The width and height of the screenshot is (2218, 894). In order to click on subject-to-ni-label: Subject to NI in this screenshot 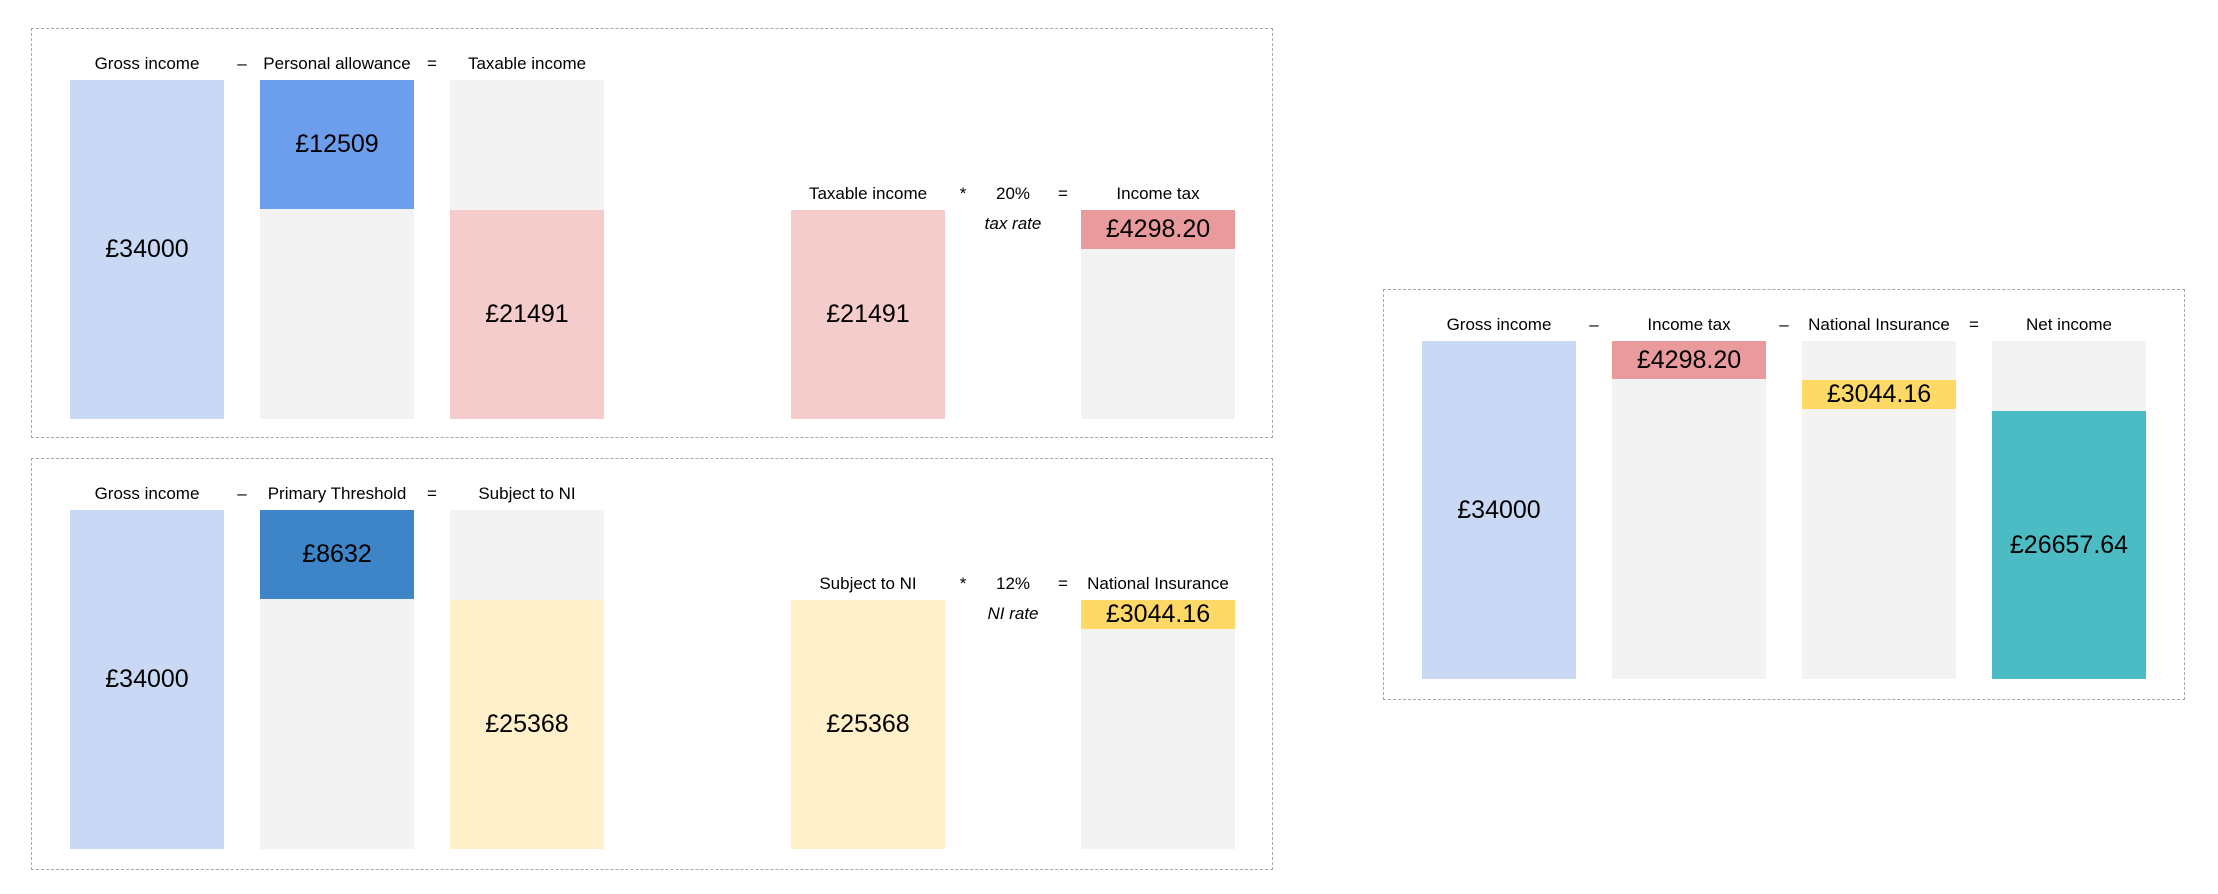, I will do `click(527, 493)`.